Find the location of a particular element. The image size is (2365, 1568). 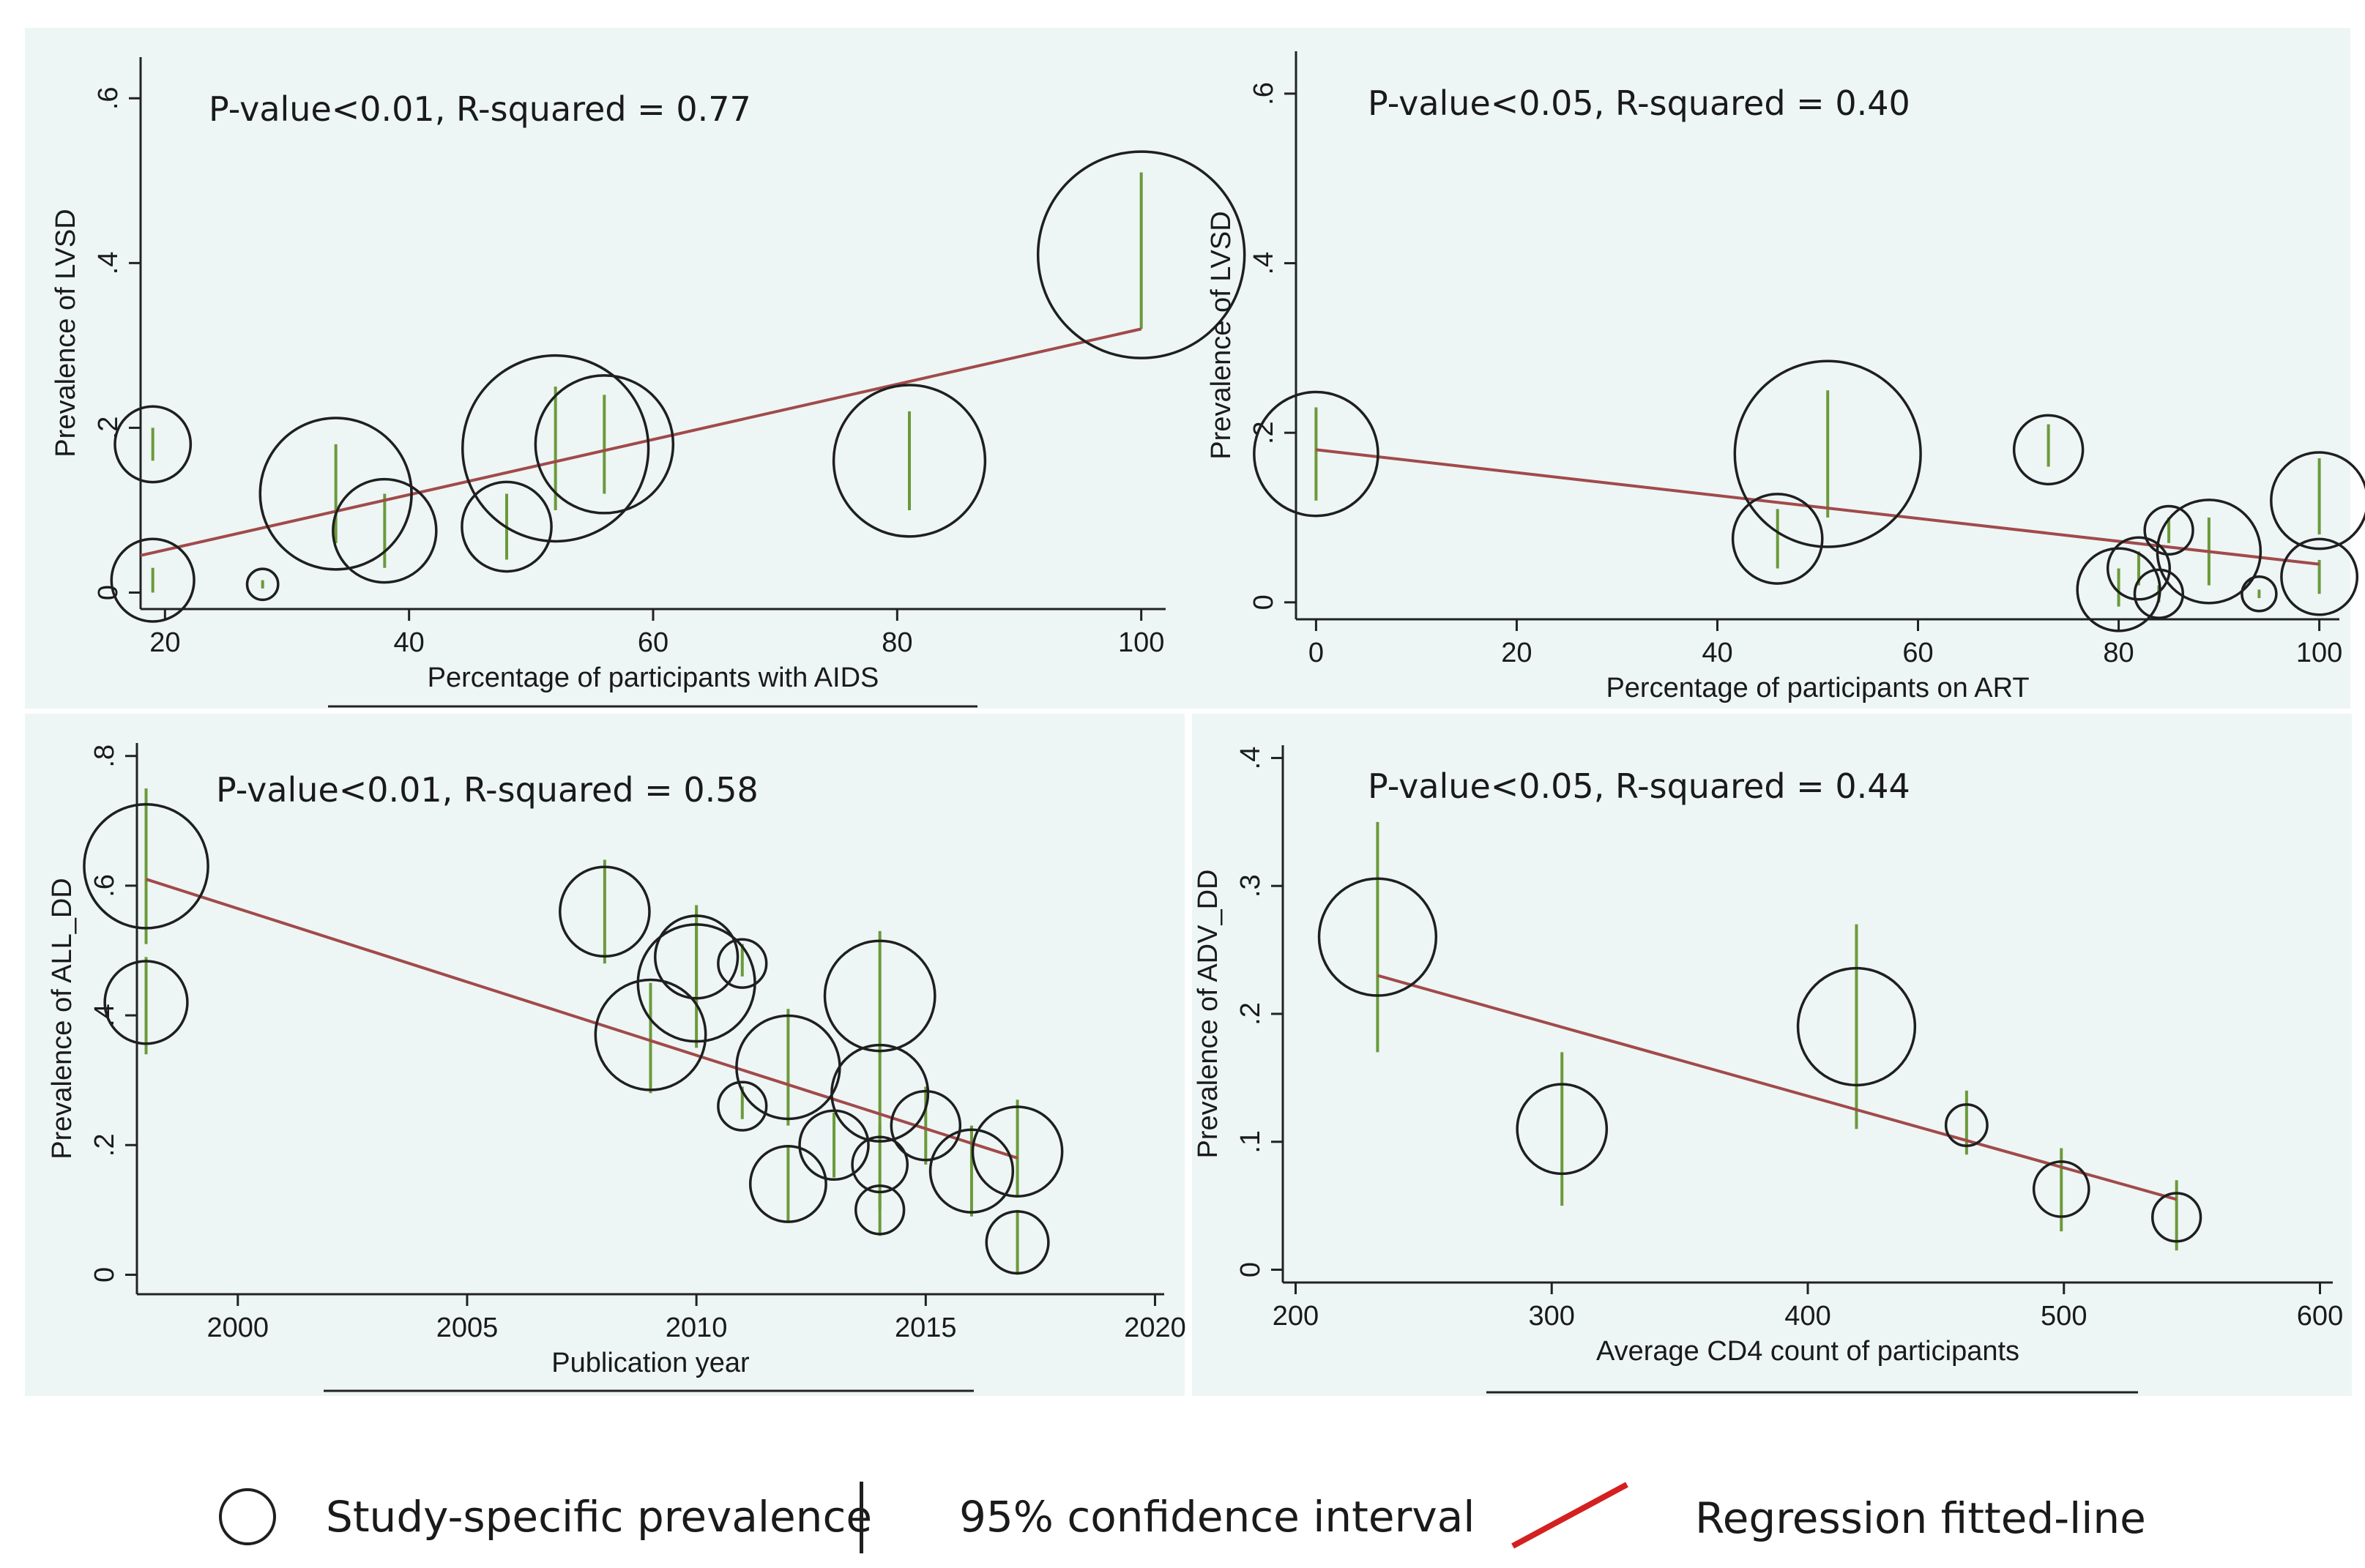

x-tick-label: 400 is located at coordinates (1807, 1316).